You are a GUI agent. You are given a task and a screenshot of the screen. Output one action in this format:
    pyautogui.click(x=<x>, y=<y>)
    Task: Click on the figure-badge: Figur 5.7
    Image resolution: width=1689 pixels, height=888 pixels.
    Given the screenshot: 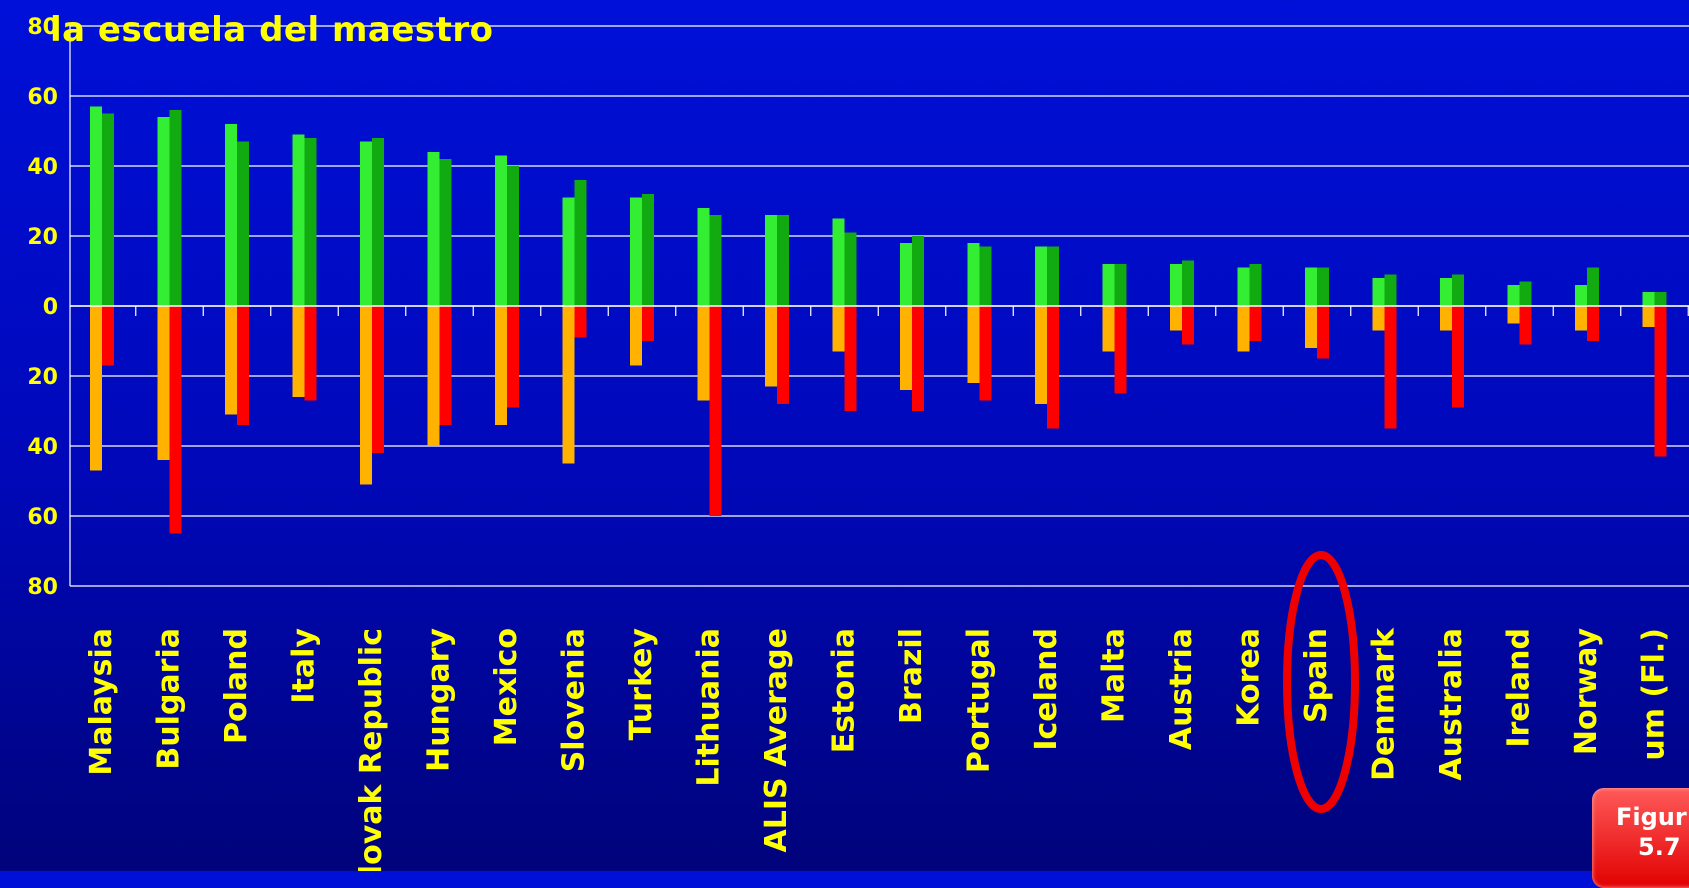 What is the action you would take?
    pyautogui.click(x=1640, y=838)
    